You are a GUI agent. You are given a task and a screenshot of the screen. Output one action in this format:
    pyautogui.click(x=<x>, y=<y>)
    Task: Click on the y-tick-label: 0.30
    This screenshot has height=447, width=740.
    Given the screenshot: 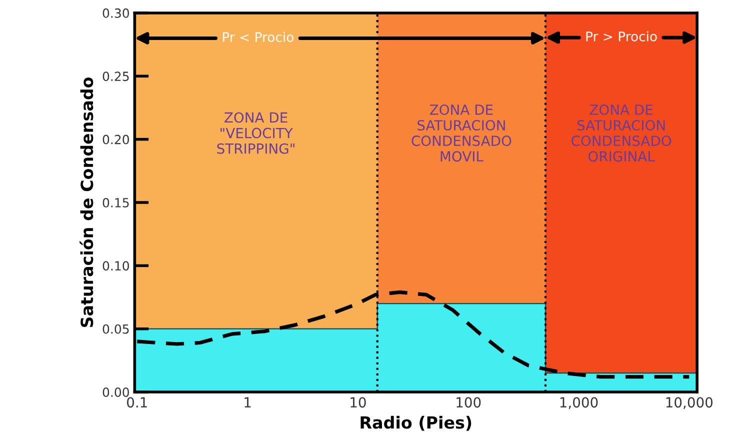 What is the action you would take?
    pyautogui.click(x=115, y=13)
    